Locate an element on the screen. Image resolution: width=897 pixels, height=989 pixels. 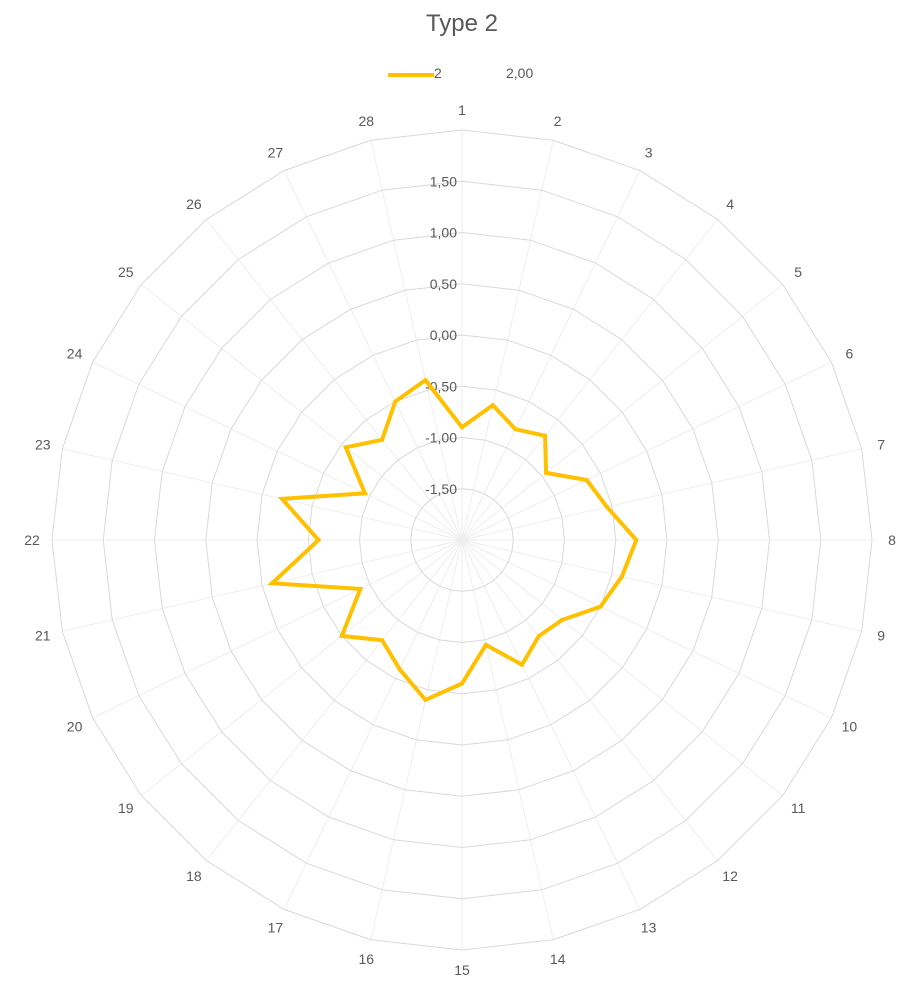
r-tick-label: 1,50 is located at coordinates (443, 181).